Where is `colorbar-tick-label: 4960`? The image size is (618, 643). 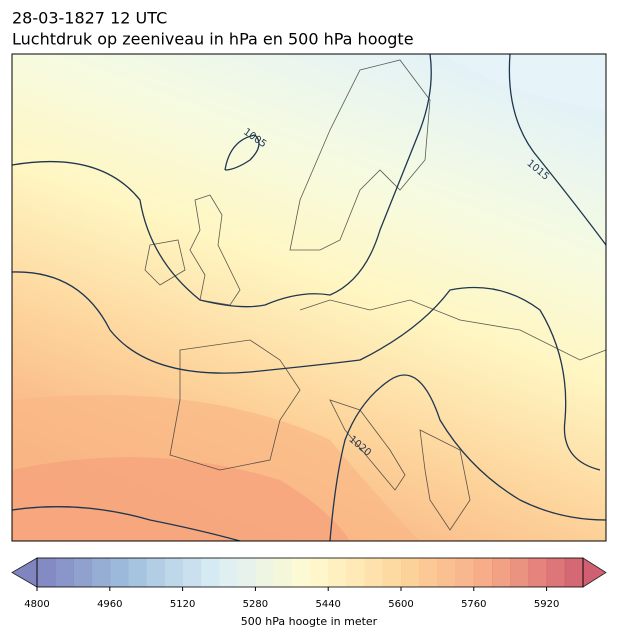 colorbar-tick-label: 4960 is located at coordinates (109, 604).